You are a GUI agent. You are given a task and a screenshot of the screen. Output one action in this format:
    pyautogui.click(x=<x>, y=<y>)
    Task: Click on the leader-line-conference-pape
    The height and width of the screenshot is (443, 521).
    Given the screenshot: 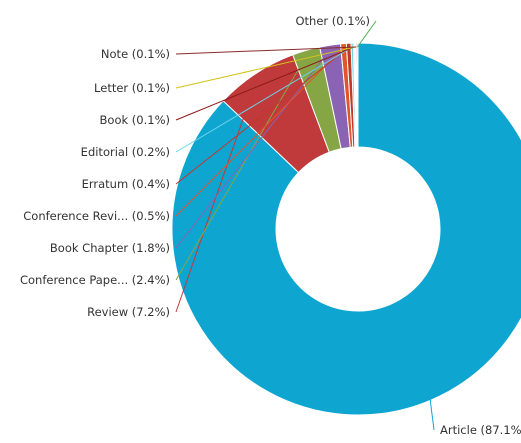 What is the action you would take?
    pyautogui.click(x=241, y=167)
    